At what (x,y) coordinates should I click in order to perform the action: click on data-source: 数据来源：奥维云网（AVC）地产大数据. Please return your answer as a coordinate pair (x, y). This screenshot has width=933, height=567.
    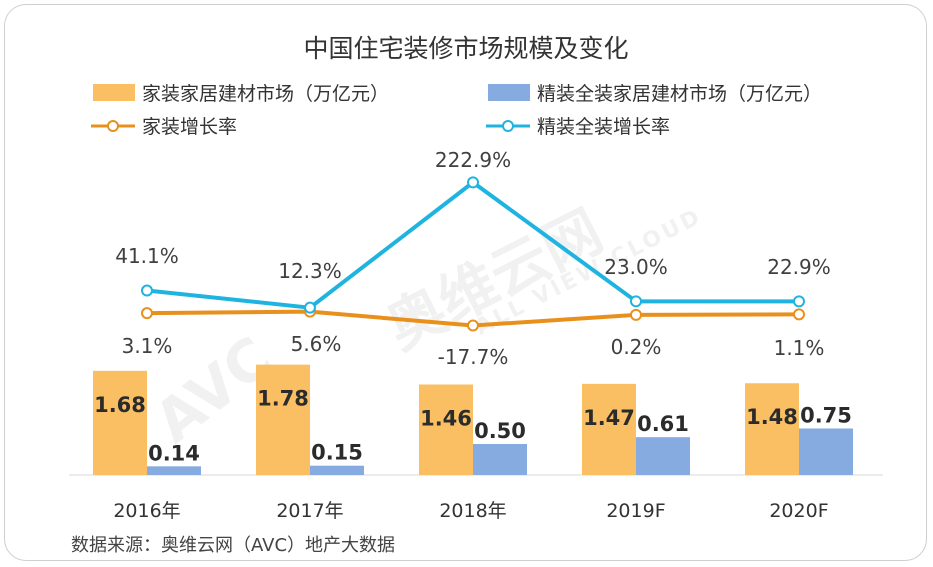
    Looking at the image, I should click on (233, 545).